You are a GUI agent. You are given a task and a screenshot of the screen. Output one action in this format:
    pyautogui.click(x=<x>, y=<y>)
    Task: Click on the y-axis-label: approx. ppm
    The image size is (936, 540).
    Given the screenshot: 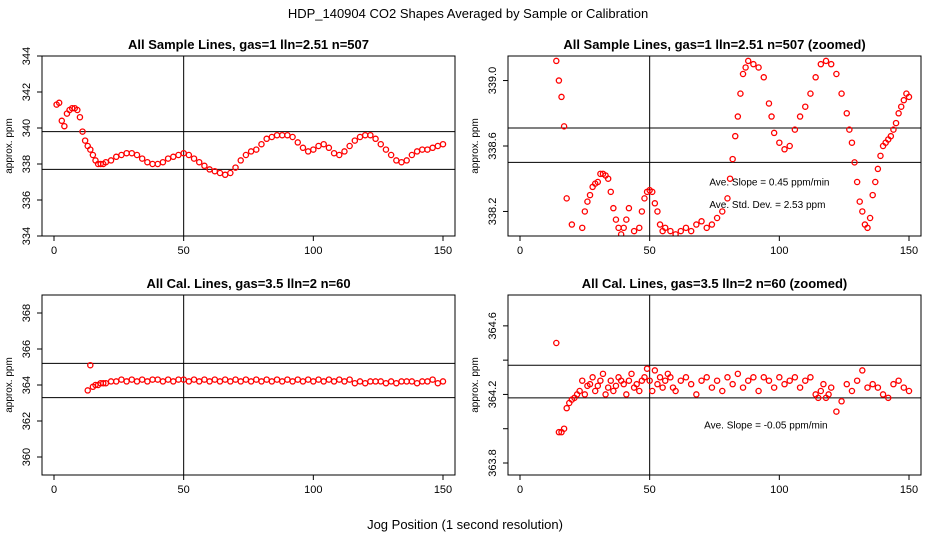 What is the action you would take?
    pyautogui.click(x=9, y=385)
    